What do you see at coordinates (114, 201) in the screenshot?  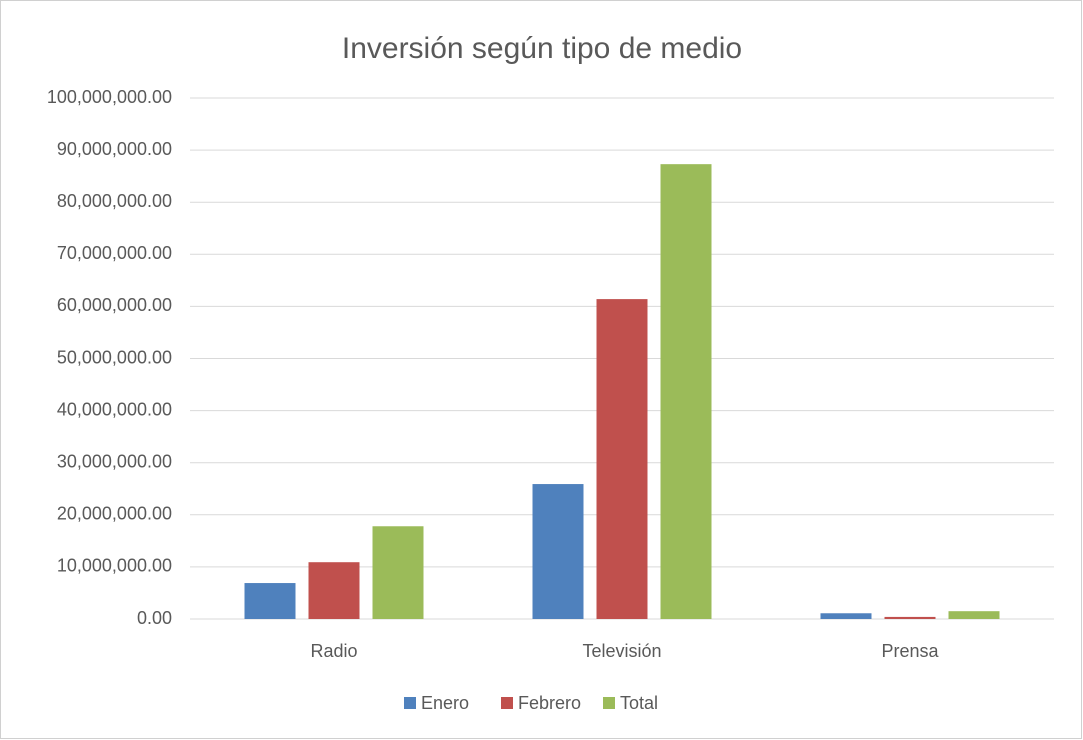 I see `y-tick-label: 80,000,000.00` at bounding box center [114, 201].